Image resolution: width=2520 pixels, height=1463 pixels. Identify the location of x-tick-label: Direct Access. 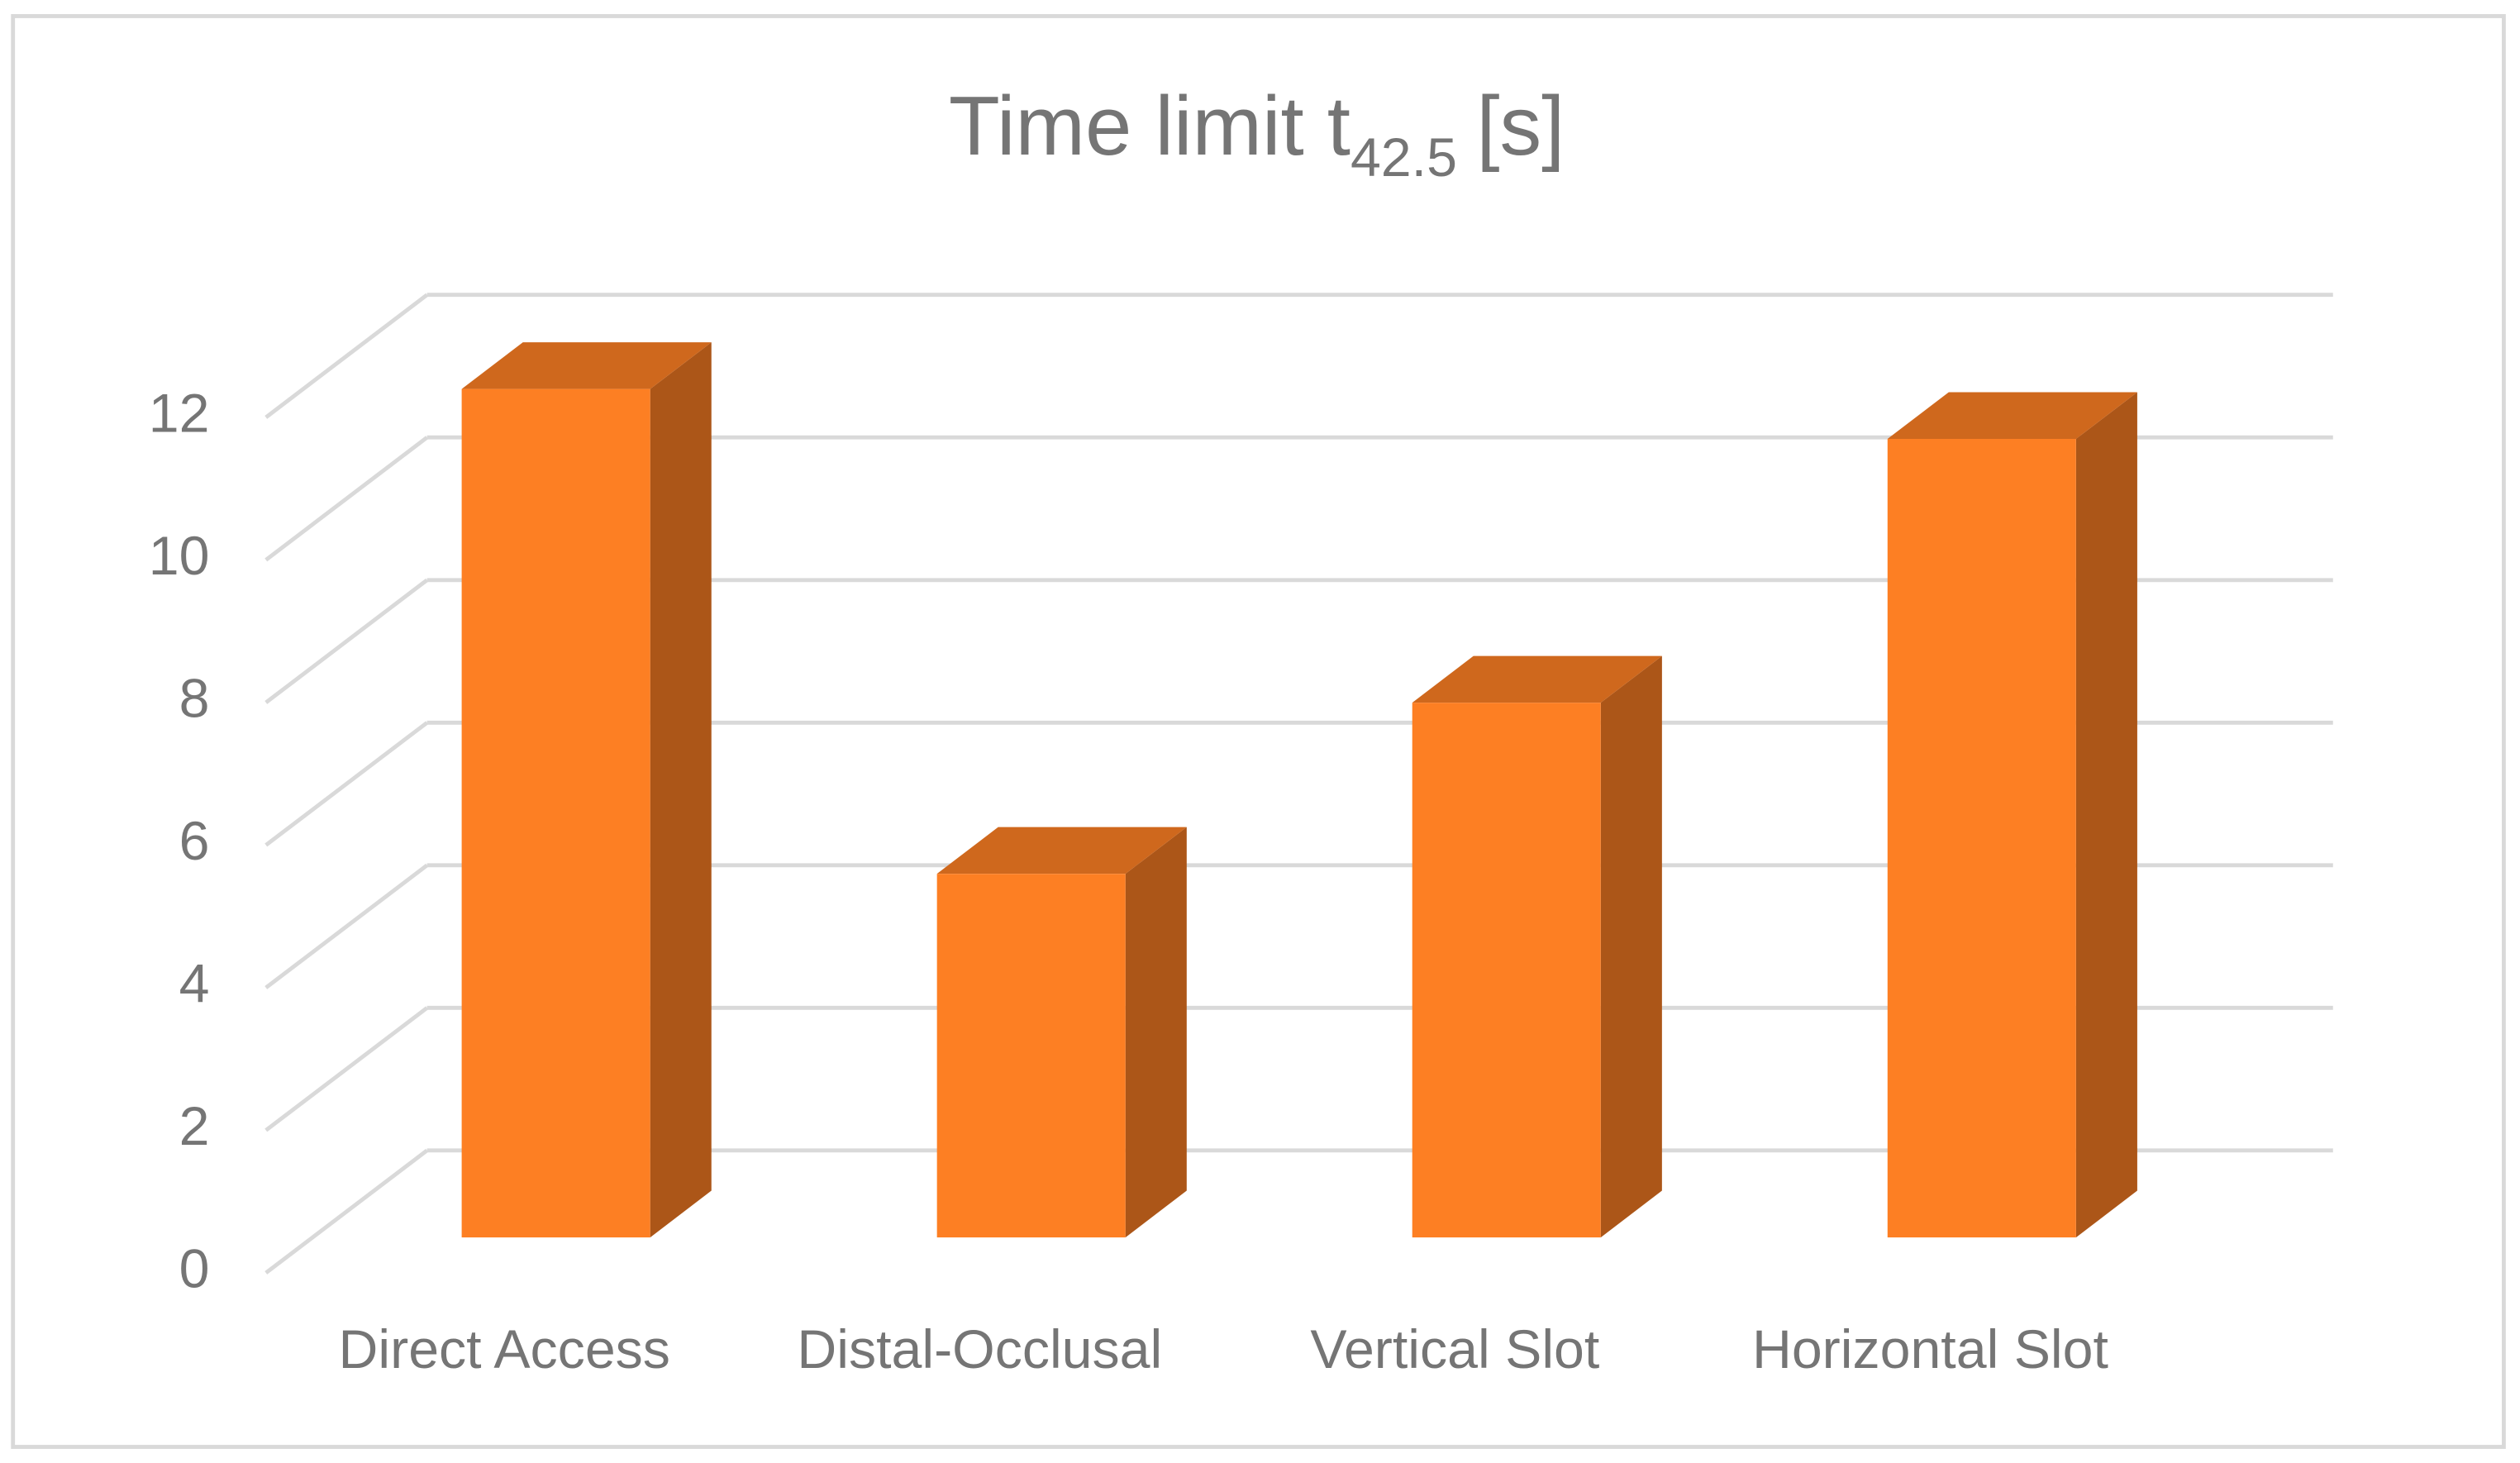
(504, 1350).